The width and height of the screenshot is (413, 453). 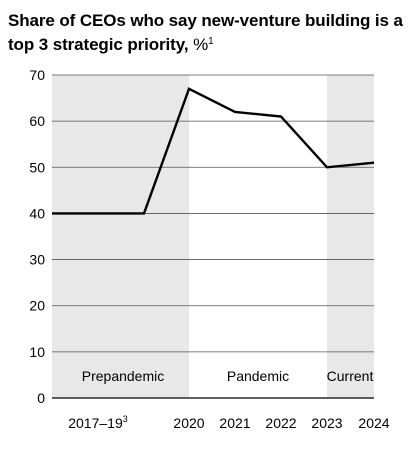 I want to click on x-tick-label: 2021, so click(x=234, y=423).